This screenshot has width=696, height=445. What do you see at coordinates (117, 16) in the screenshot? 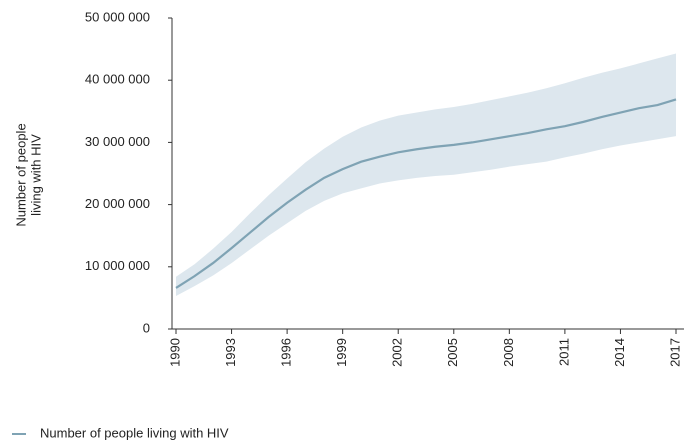
I see `y-tick-label: 50 000 000` at bounding box center [117, 16].